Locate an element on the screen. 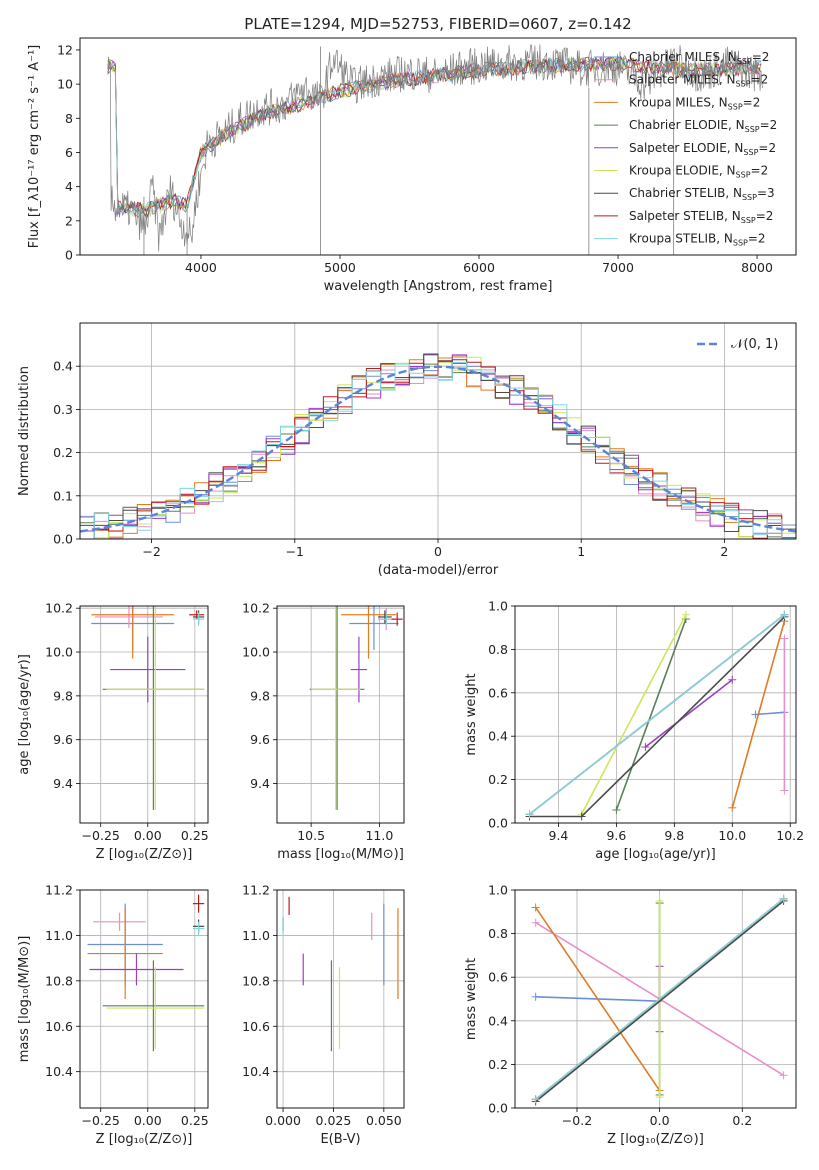  mass_vs_ebv-ytick-label: 11.0 is located at coordinates (256, 935).